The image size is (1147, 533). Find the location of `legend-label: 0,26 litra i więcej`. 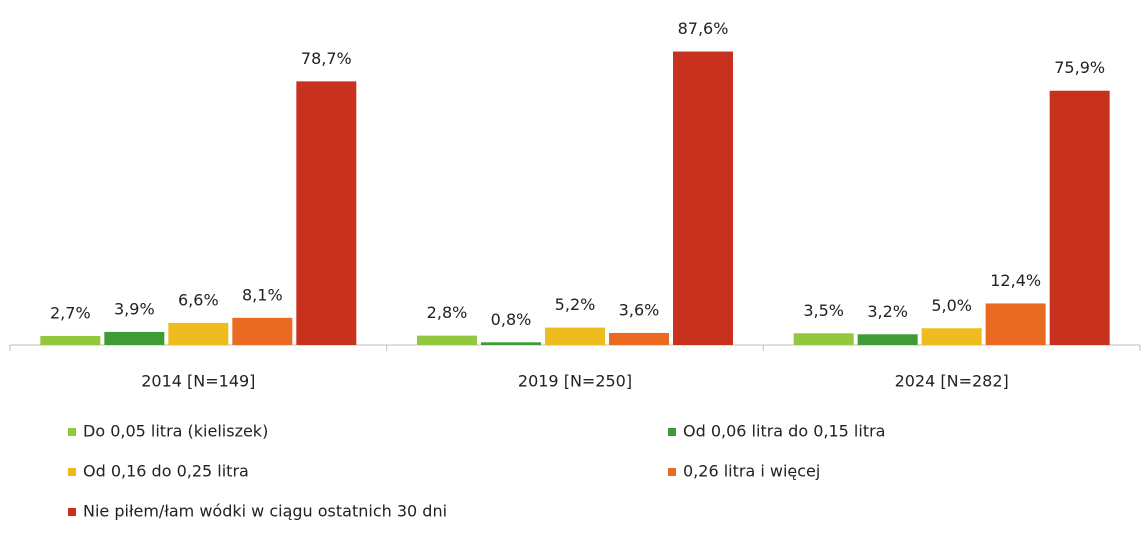

legend-label: 0,26 litra i więcej is located at coordinates (751, 471).